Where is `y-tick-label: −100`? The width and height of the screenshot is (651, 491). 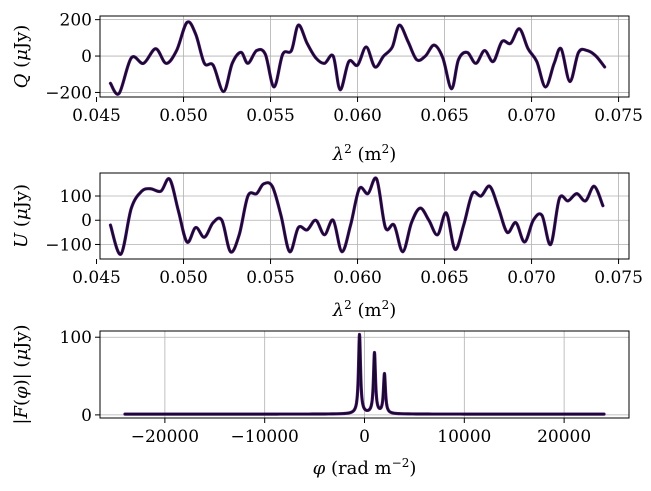 y-tick-label: −100 is located at coordinates (68, 245).